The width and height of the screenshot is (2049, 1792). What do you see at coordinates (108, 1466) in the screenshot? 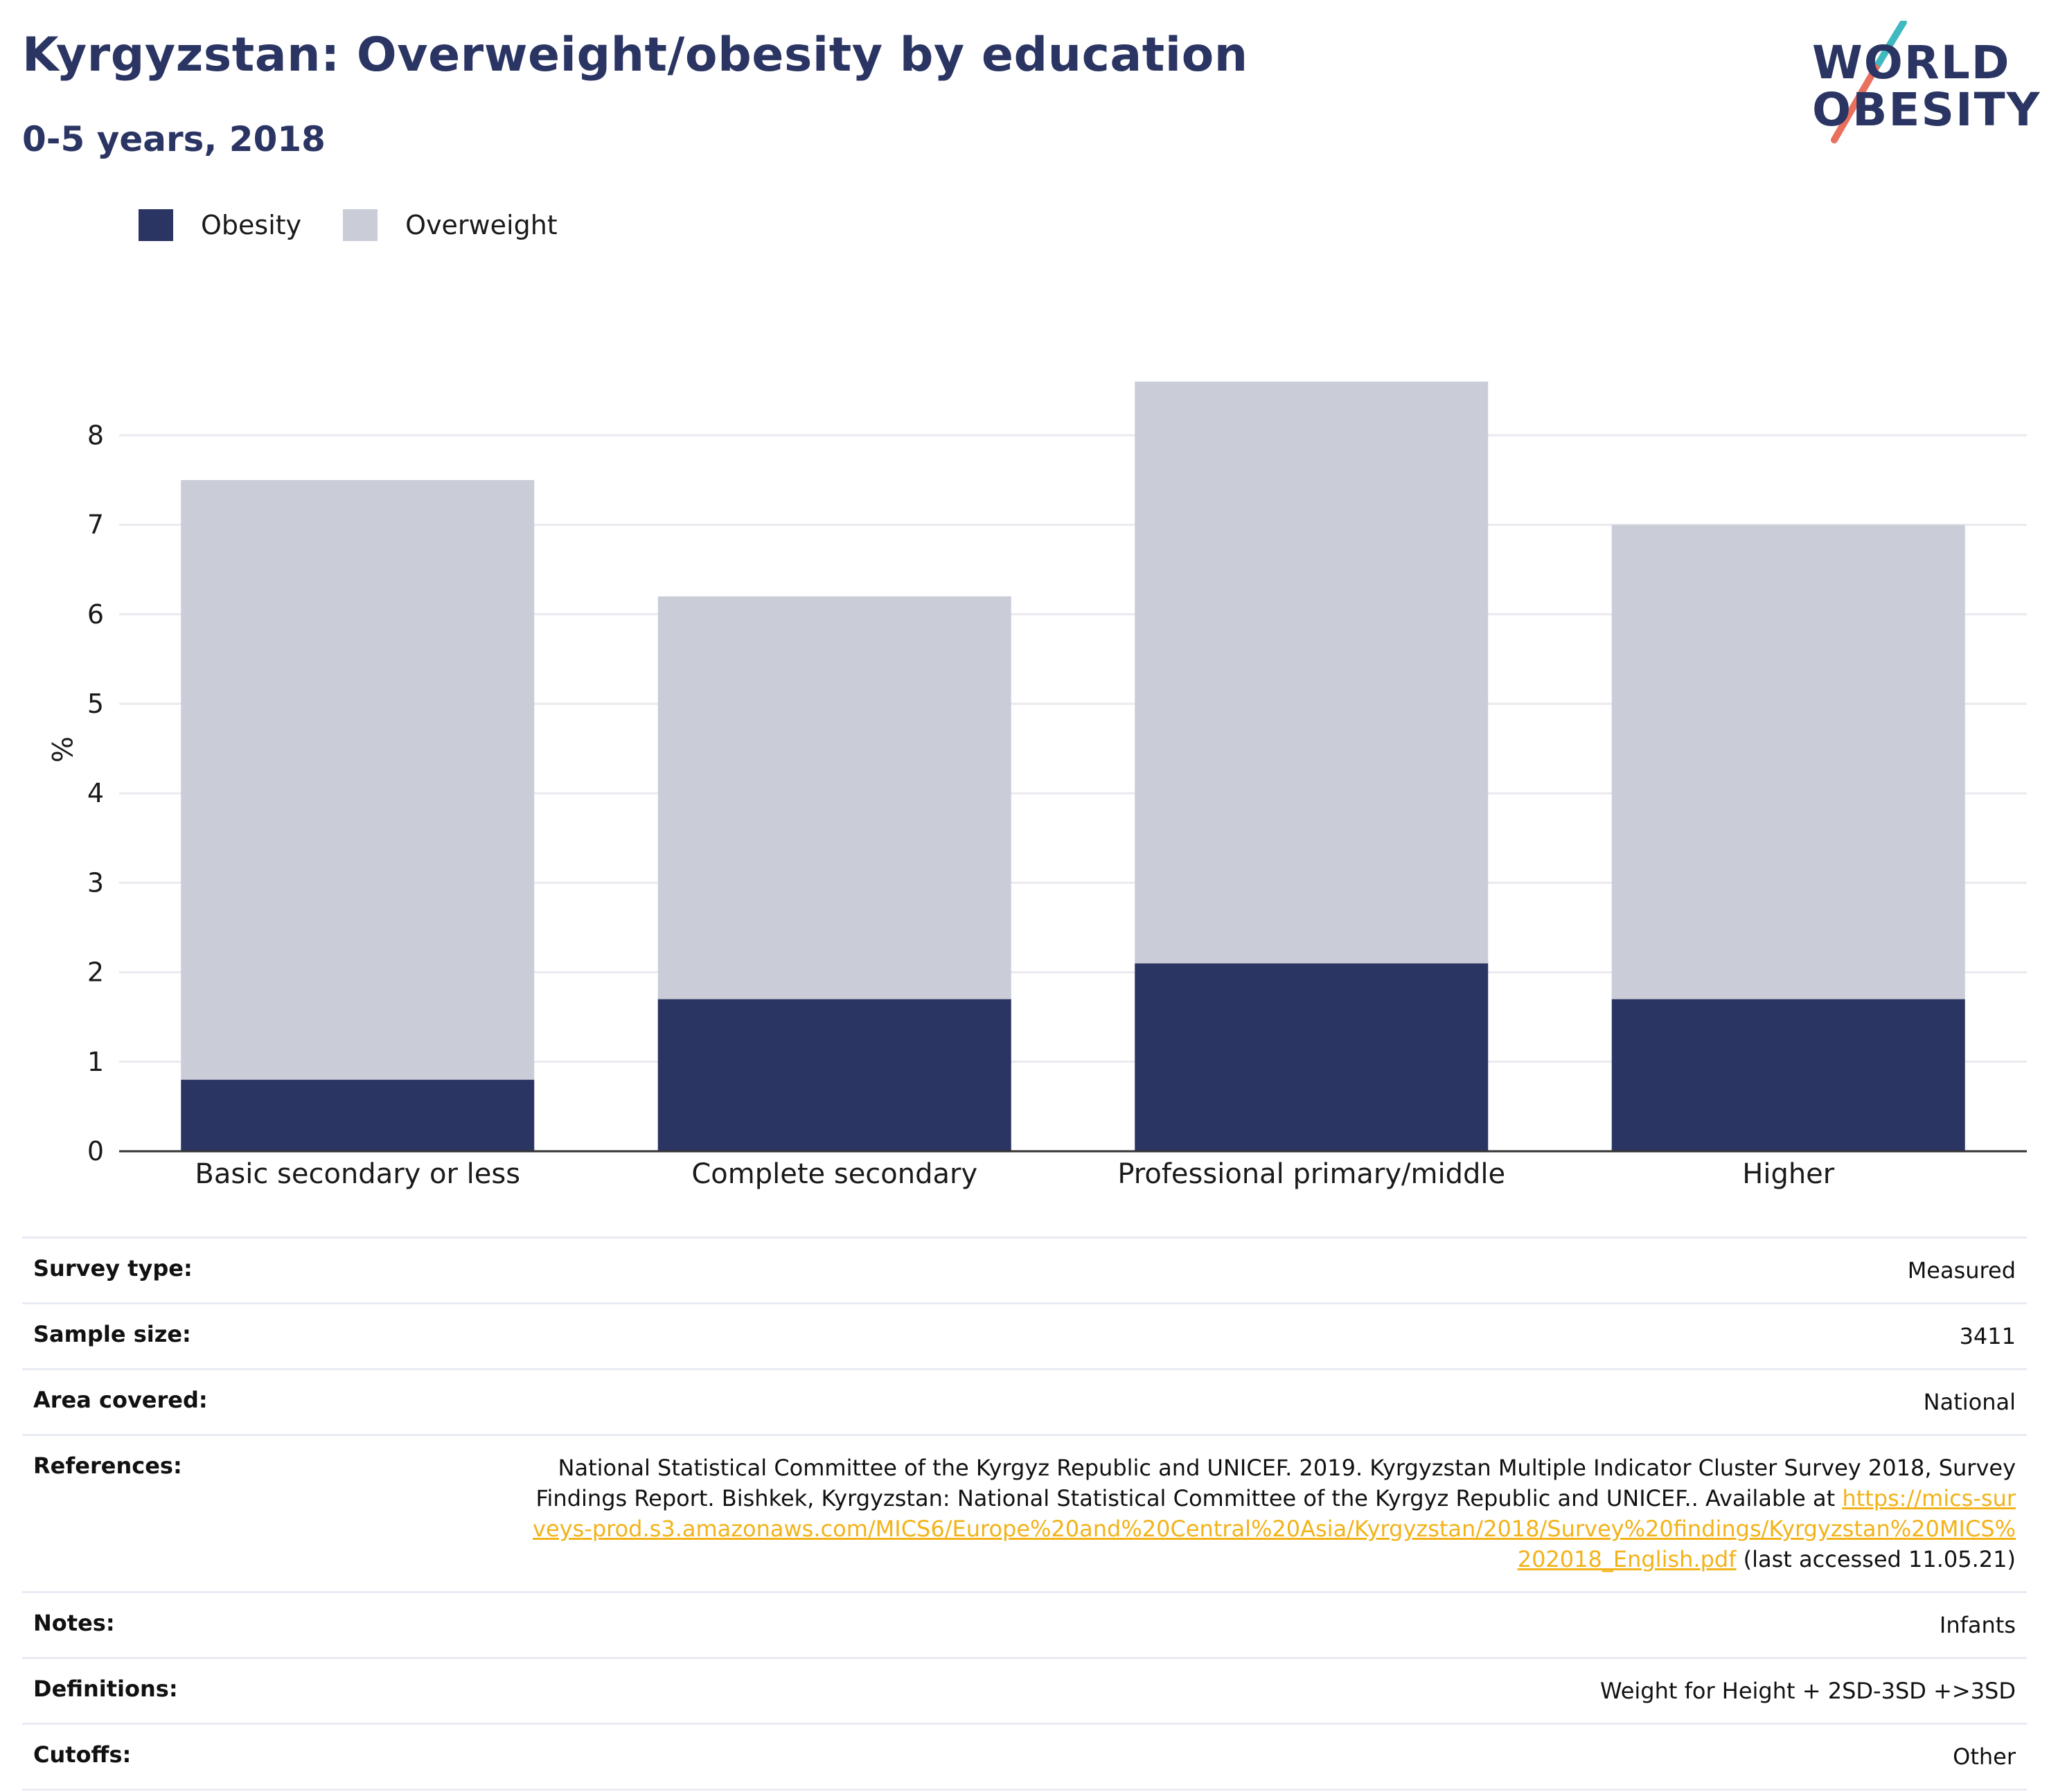
I see `meta-key: References:` at bounding box center [108, 1466].